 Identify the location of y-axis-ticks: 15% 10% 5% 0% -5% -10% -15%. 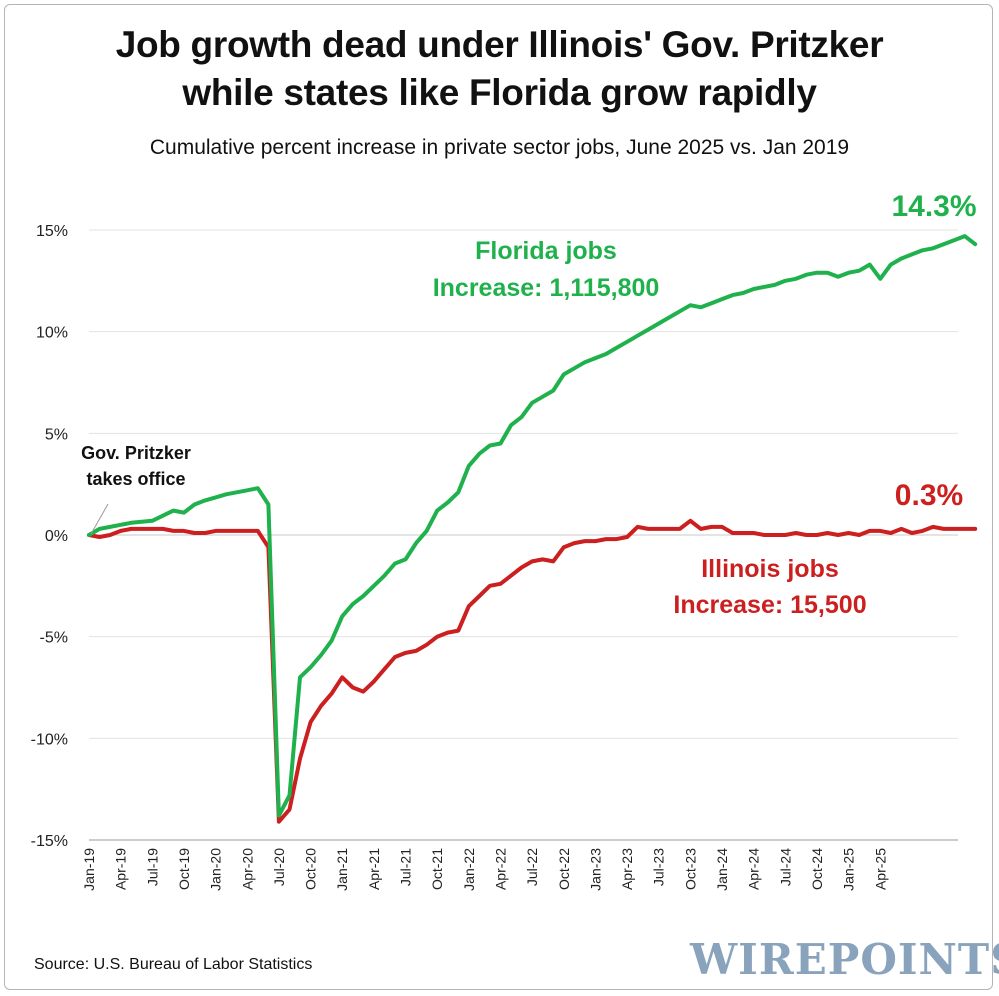
(49, 536).